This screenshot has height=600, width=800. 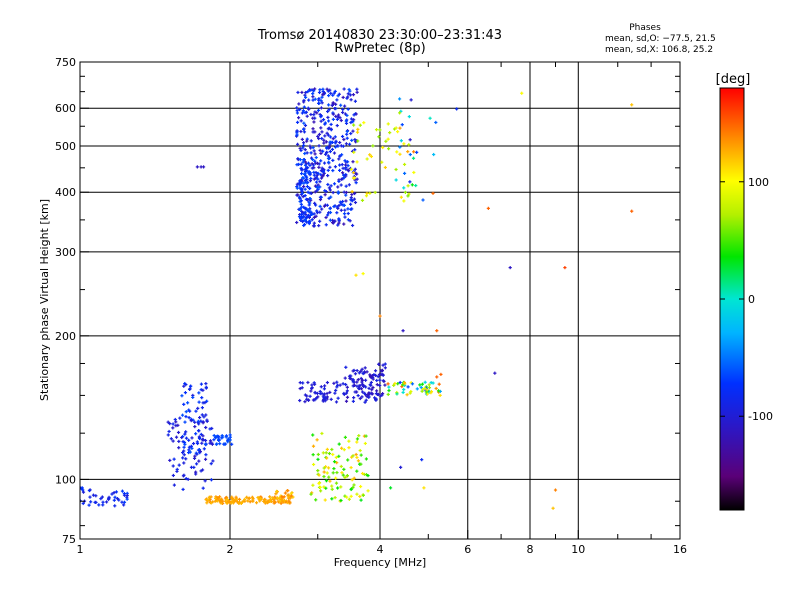 What do you see at coordinates (467, 549) in the screenshot?
I see `x-tick-label: 6` at bounding box center [467, 549].